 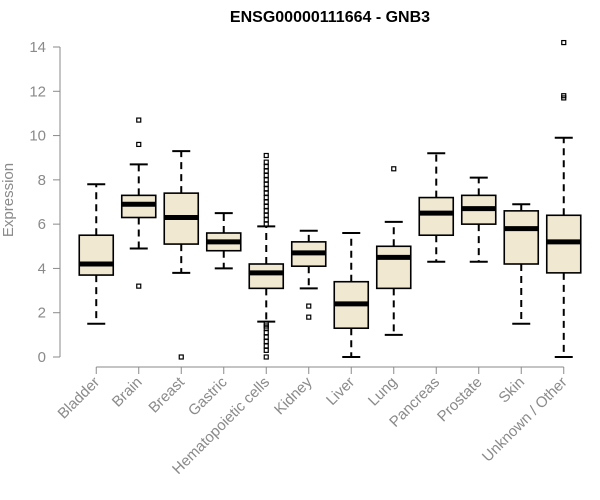 What do you see at coordinates (78, 398) in the screenshot?
I see `x-tick-label: Bladder` at bounding box center [78, 398].